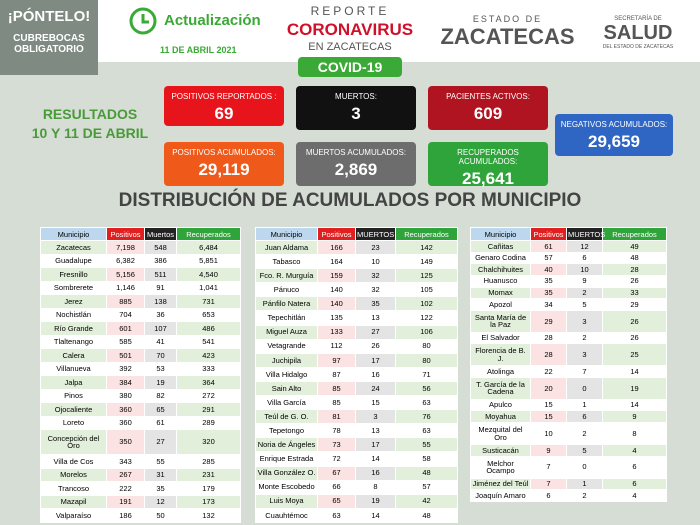 The image size is (700, 525). What do you see at coordinates (500, 293) in the screenshot?
I see `table-cell: Momax` at bounding box center [500, 293].